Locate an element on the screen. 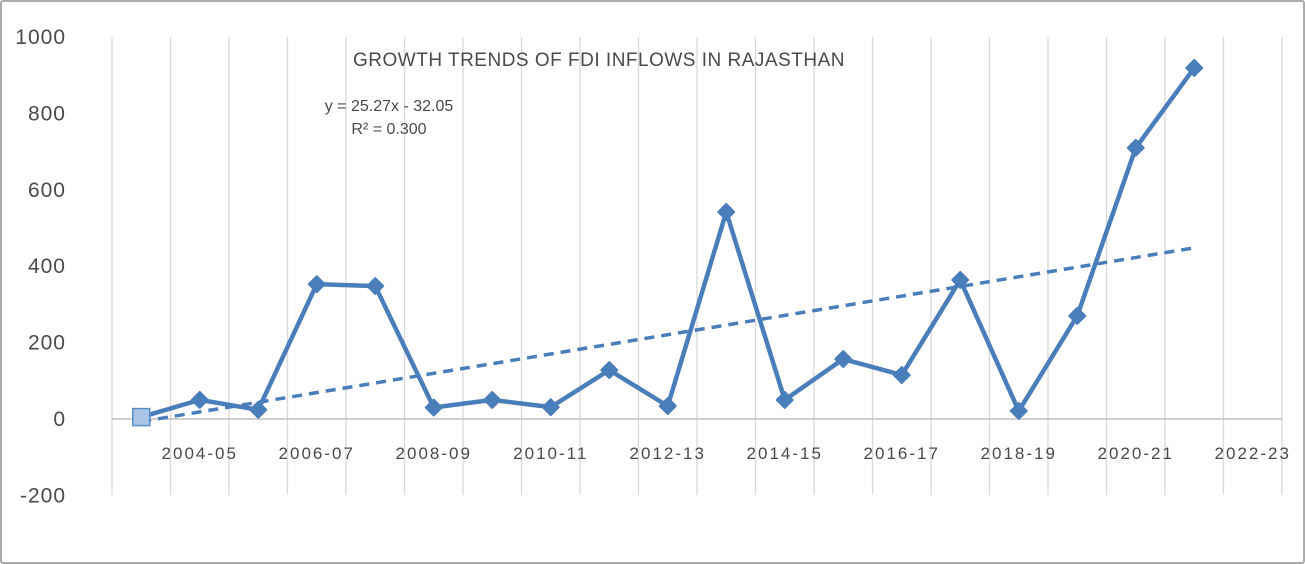 Image resolution: width=1305 pixels, height=564 pixels. x-axis-tick-label: 2008-09 is located at coordinates (434, 453).